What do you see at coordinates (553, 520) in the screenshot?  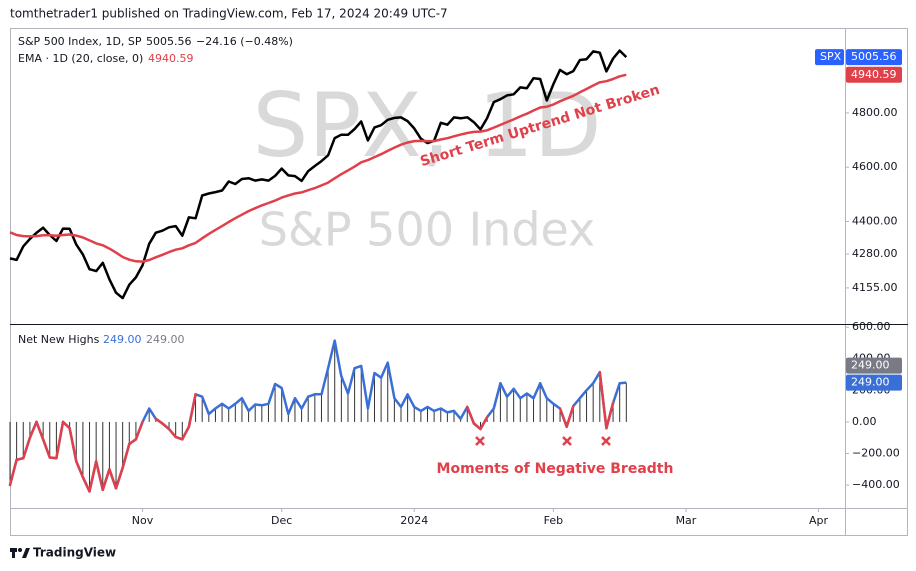 I see `x-tick-label: Feb` at bounding box center [553, 520].